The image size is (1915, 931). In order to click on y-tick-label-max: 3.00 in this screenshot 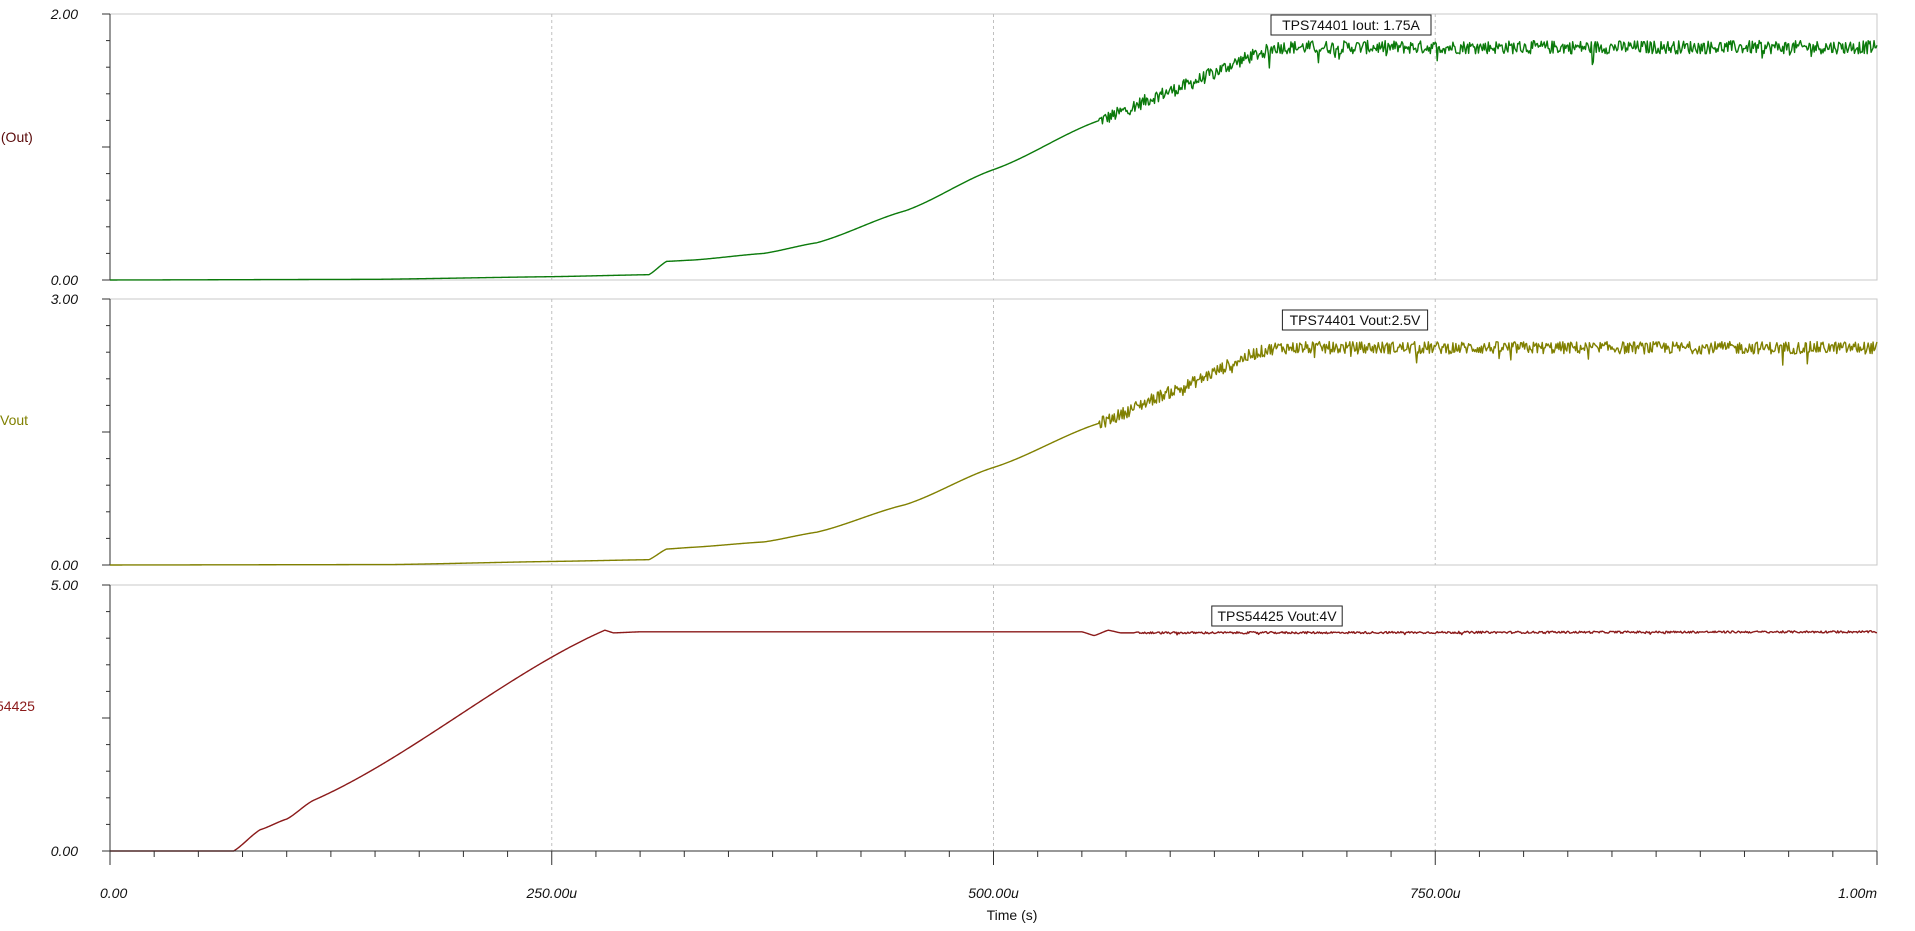, I will do `click(64, 299)`.